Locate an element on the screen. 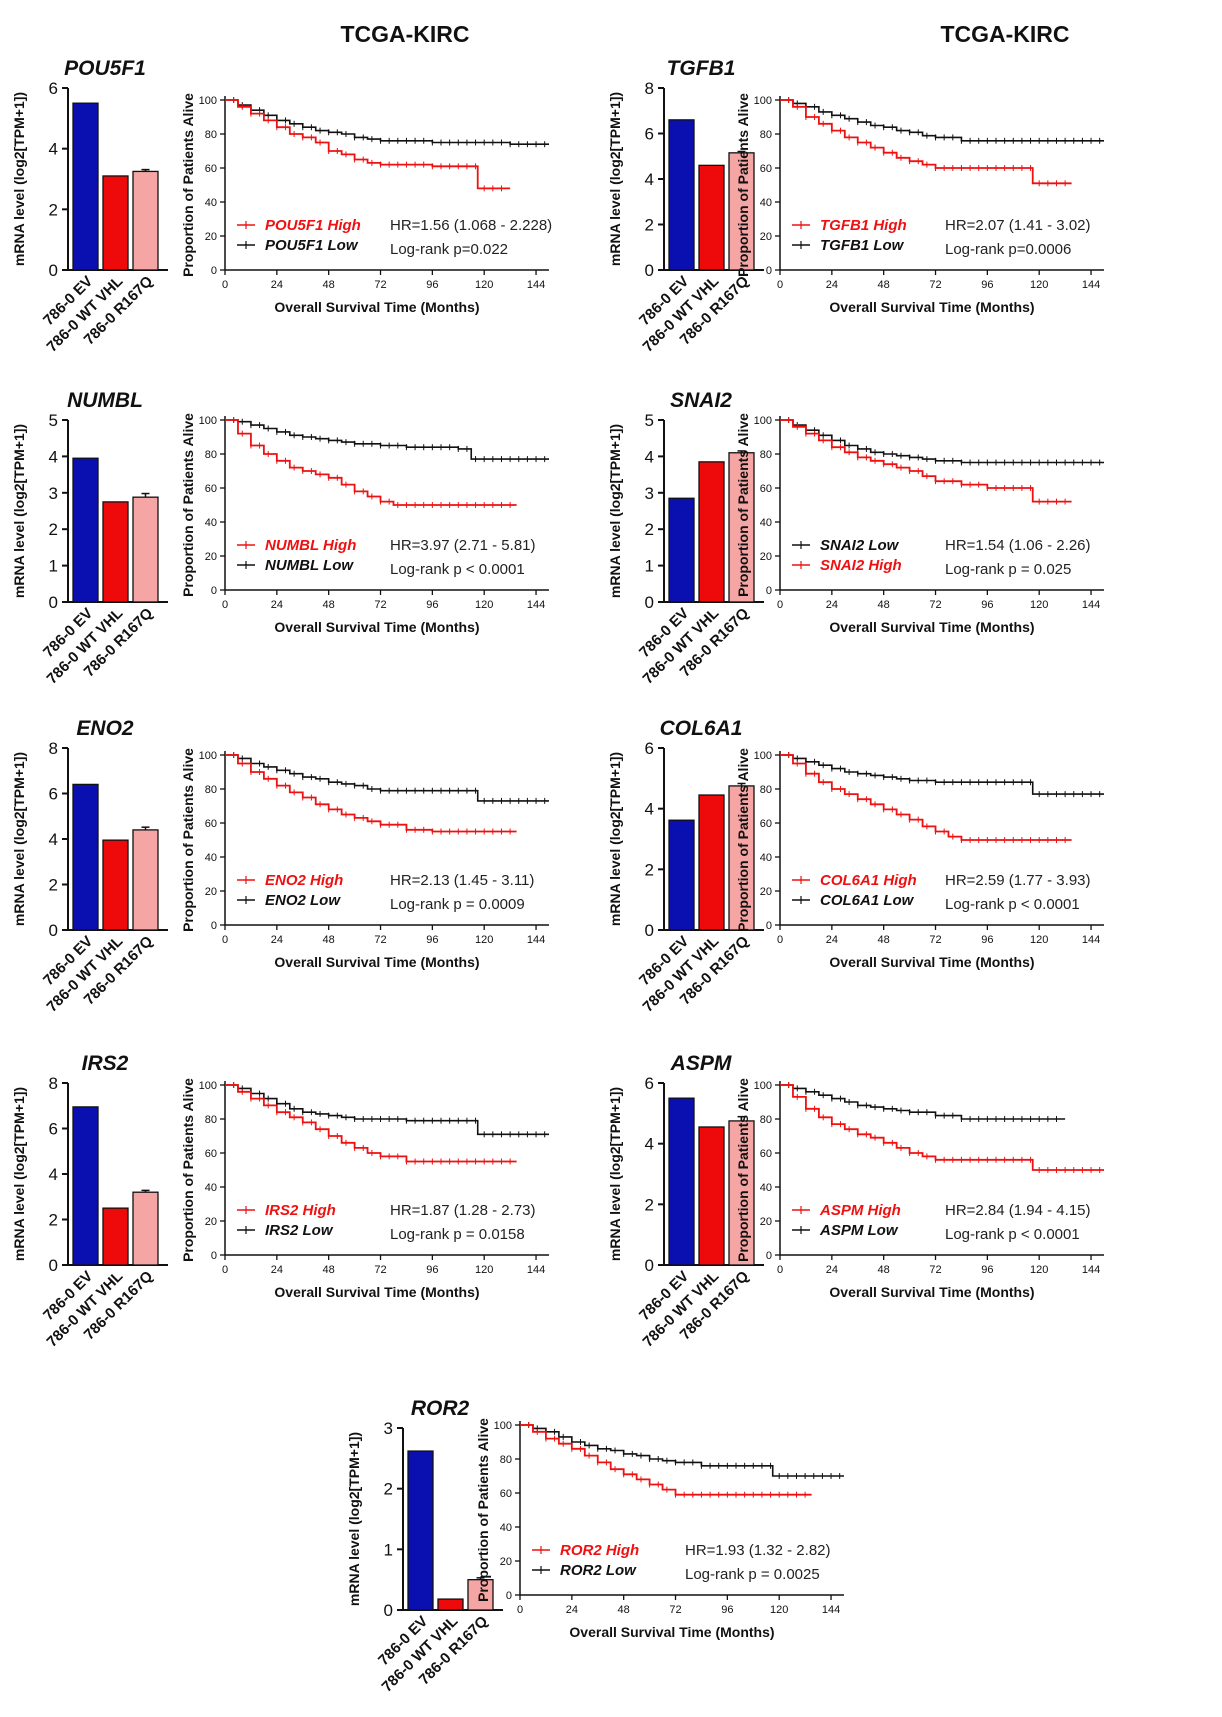  km-legend-low-label: TGFB1 Low is located at coordinates (862, 245).